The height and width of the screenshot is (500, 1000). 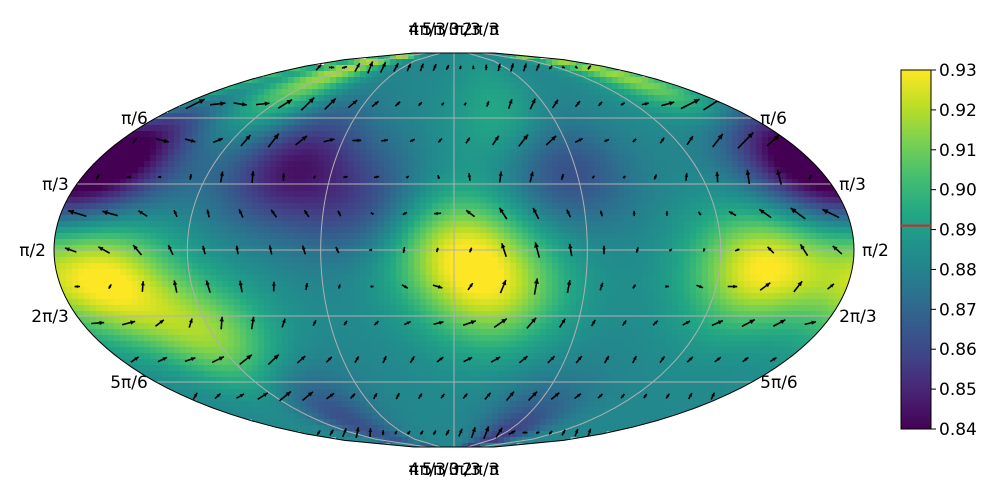 I want to click on colorbar-tick-label: 0.88, so click(x=958, y=270).